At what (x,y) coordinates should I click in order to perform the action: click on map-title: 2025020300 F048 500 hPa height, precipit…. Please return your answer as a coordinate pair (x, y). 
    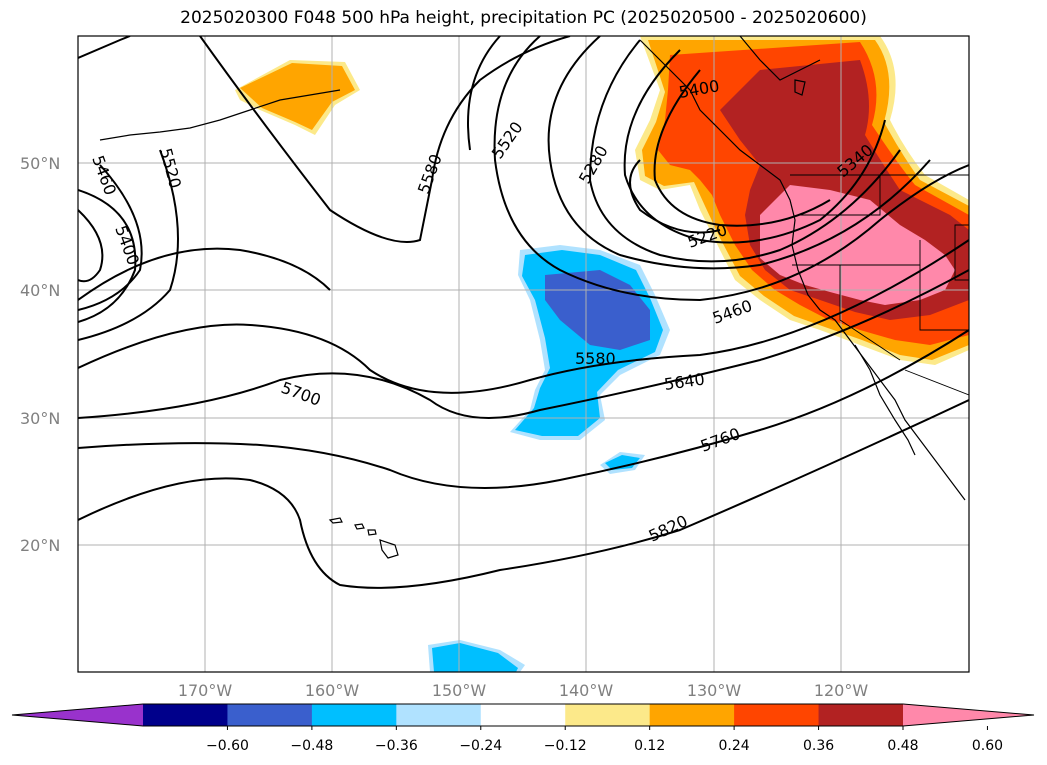
    Looking at the image, I should click on (523, 18).